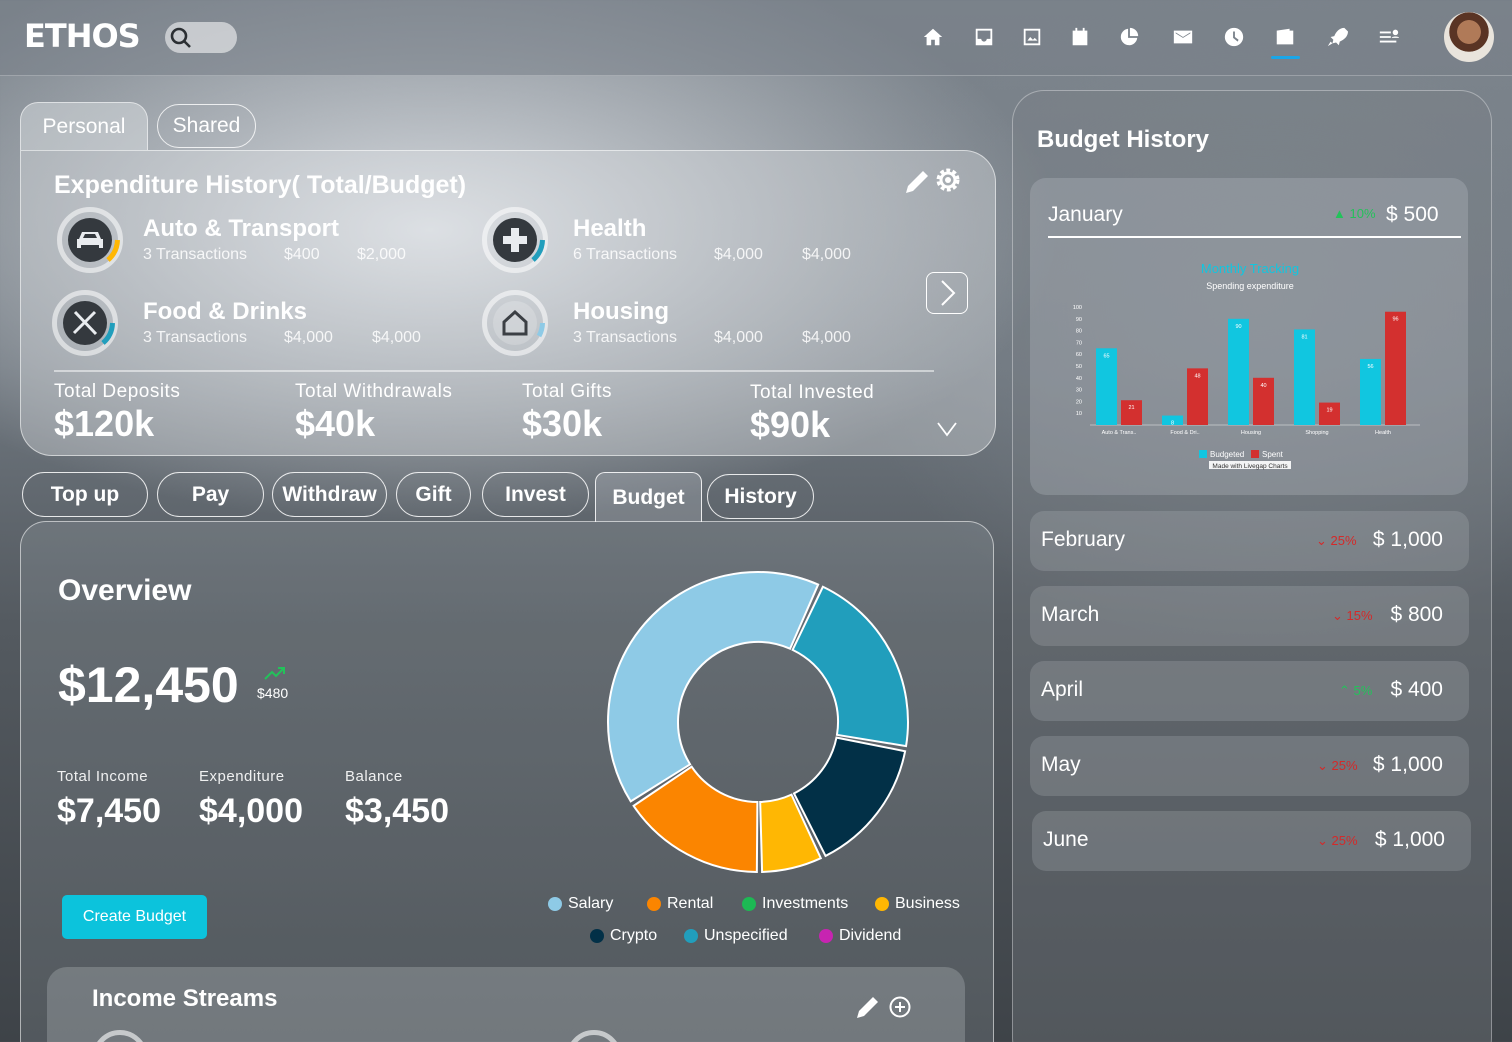  I want to click on housing-progress-arc, so click(540, 330).